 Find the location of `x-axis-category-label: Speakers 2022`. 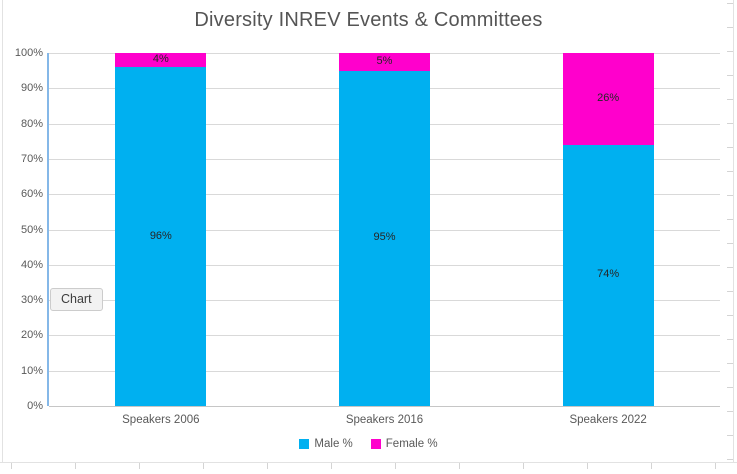

x-axis-category-label: Speakers 2022 is located at coordinates (608, 420).